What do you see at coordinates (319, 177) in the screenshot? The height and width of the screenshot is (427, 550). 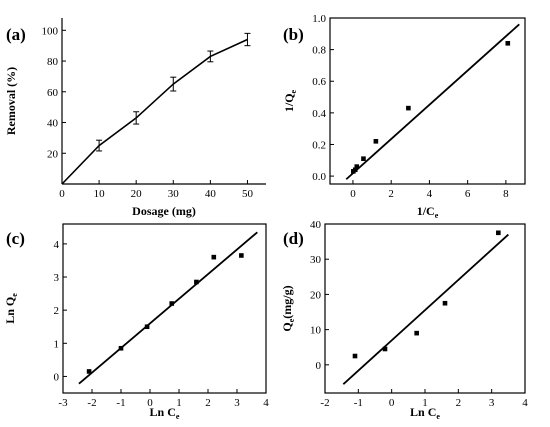 I see `y-tick-label: 0.0` at bounding box center [319, 177].